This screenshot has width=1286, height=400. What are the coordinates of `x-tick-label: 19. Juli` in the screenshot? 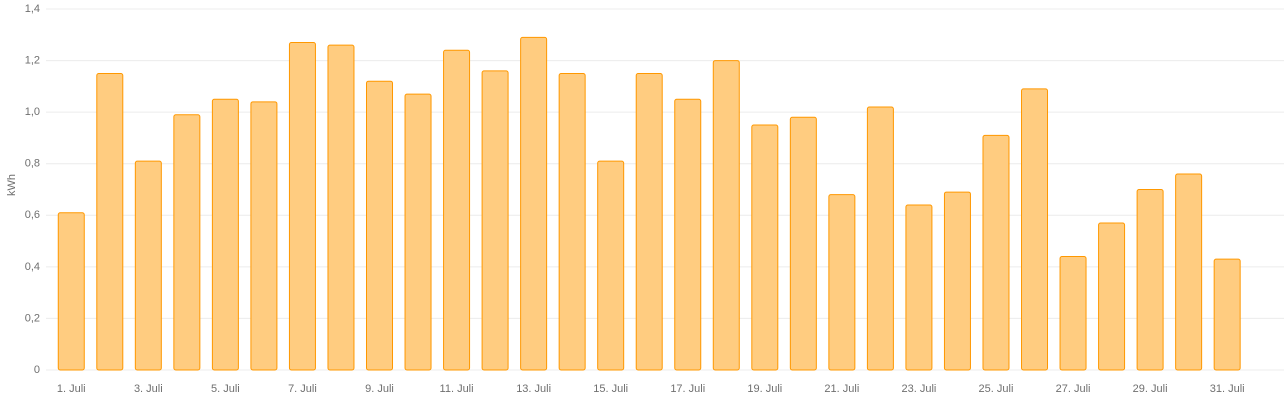 It's located at (764, 389).